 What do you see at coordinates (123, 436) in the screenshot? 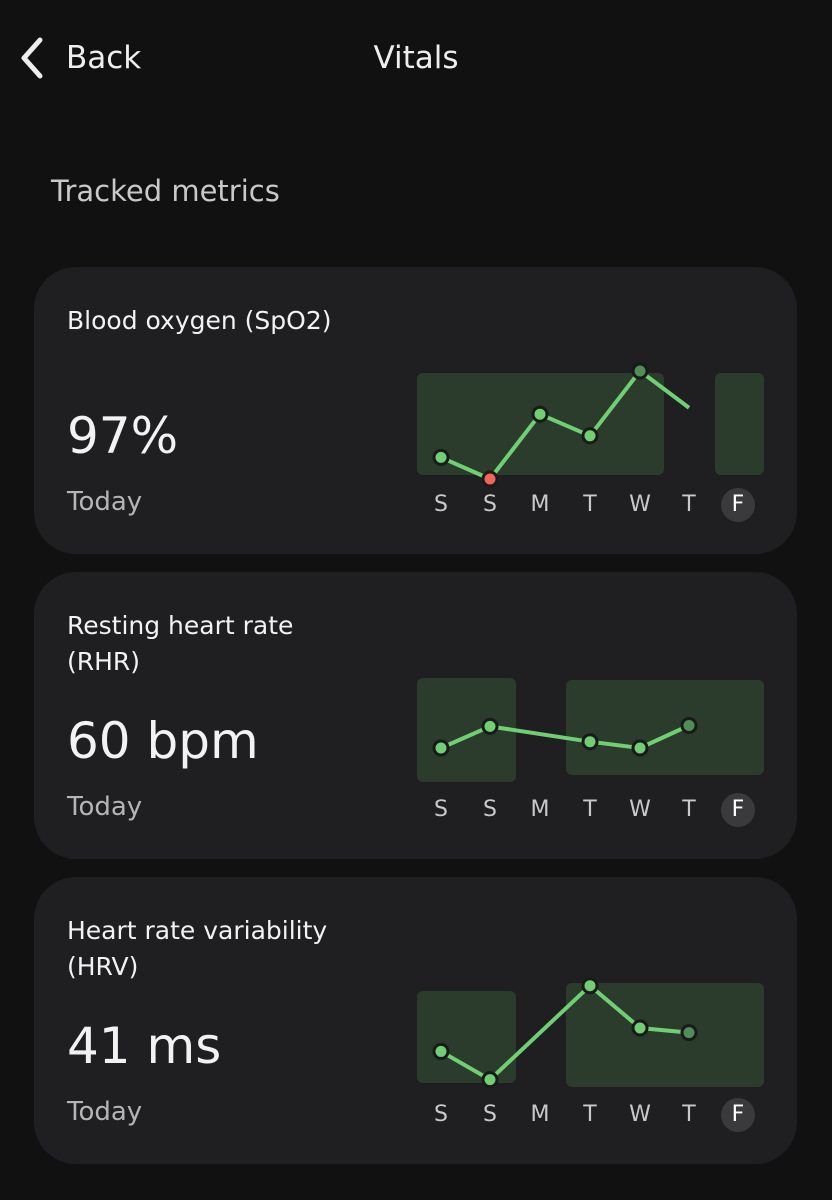
I see `metric-value: 97%` at bounding box center [123, 436].